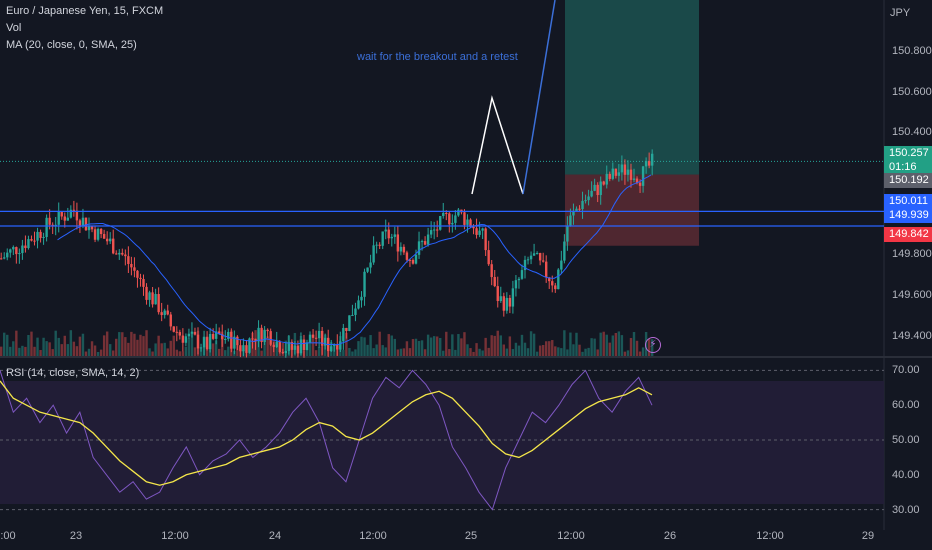 The height and width of the screenshot is (550, 932). Describe the element at coordinates (539, 97) in the screenshot. I see `projection-line` at that location.